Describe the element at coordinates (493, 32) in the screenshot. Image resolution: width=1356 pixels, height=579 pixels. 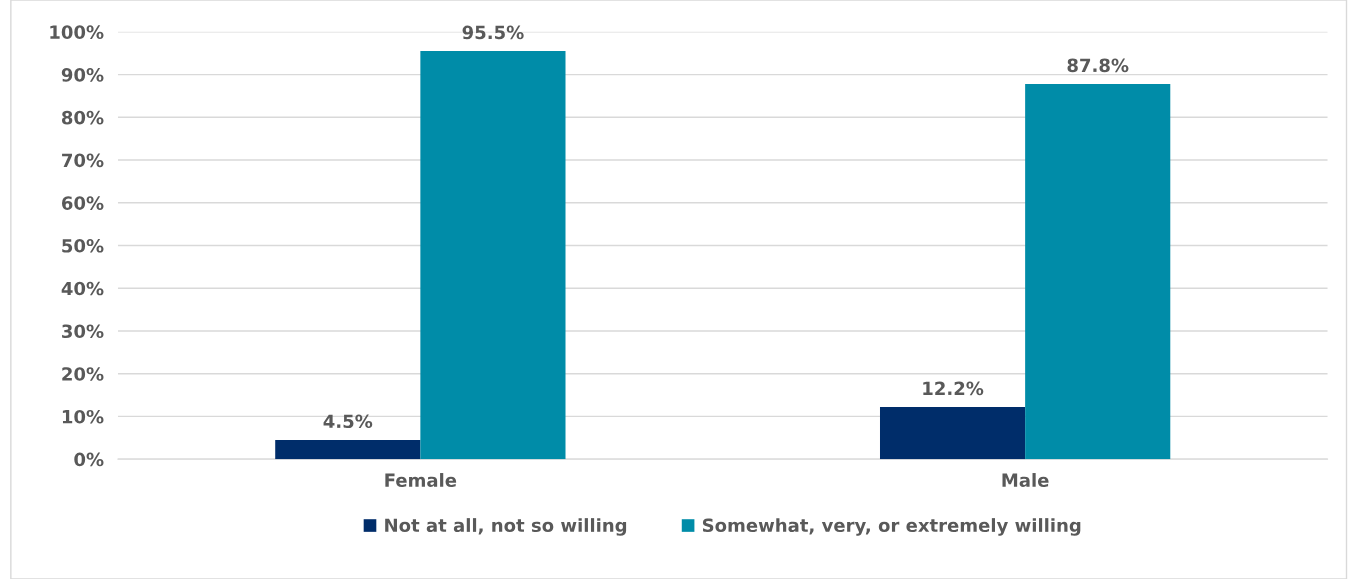
I see `text: 95.5%` at that location.